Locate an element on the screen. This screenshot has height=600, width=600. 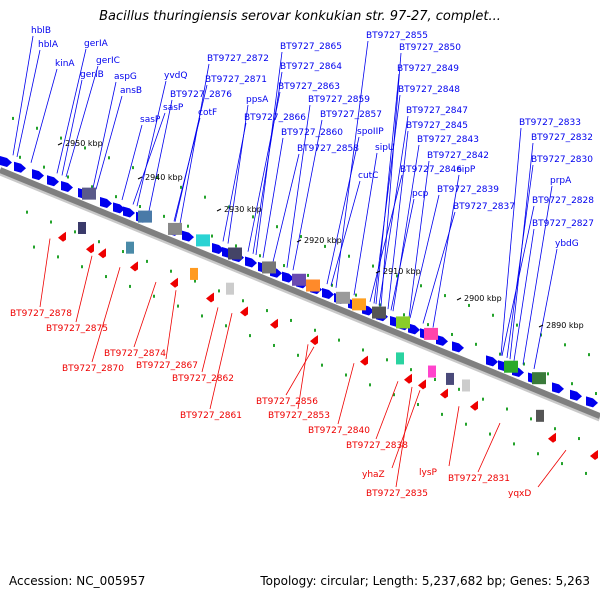
plus-gene-label: ppsA is located at coordinates (257, 100).